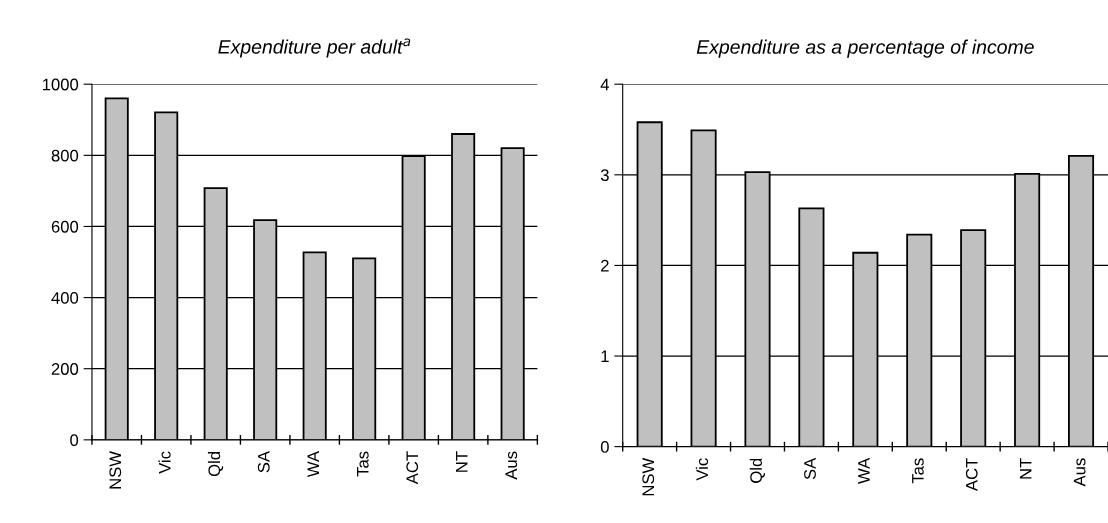 The height and width of the screenshot is (523, 1108). I want to click on y-tick-label: 1000, so click(60, 84).